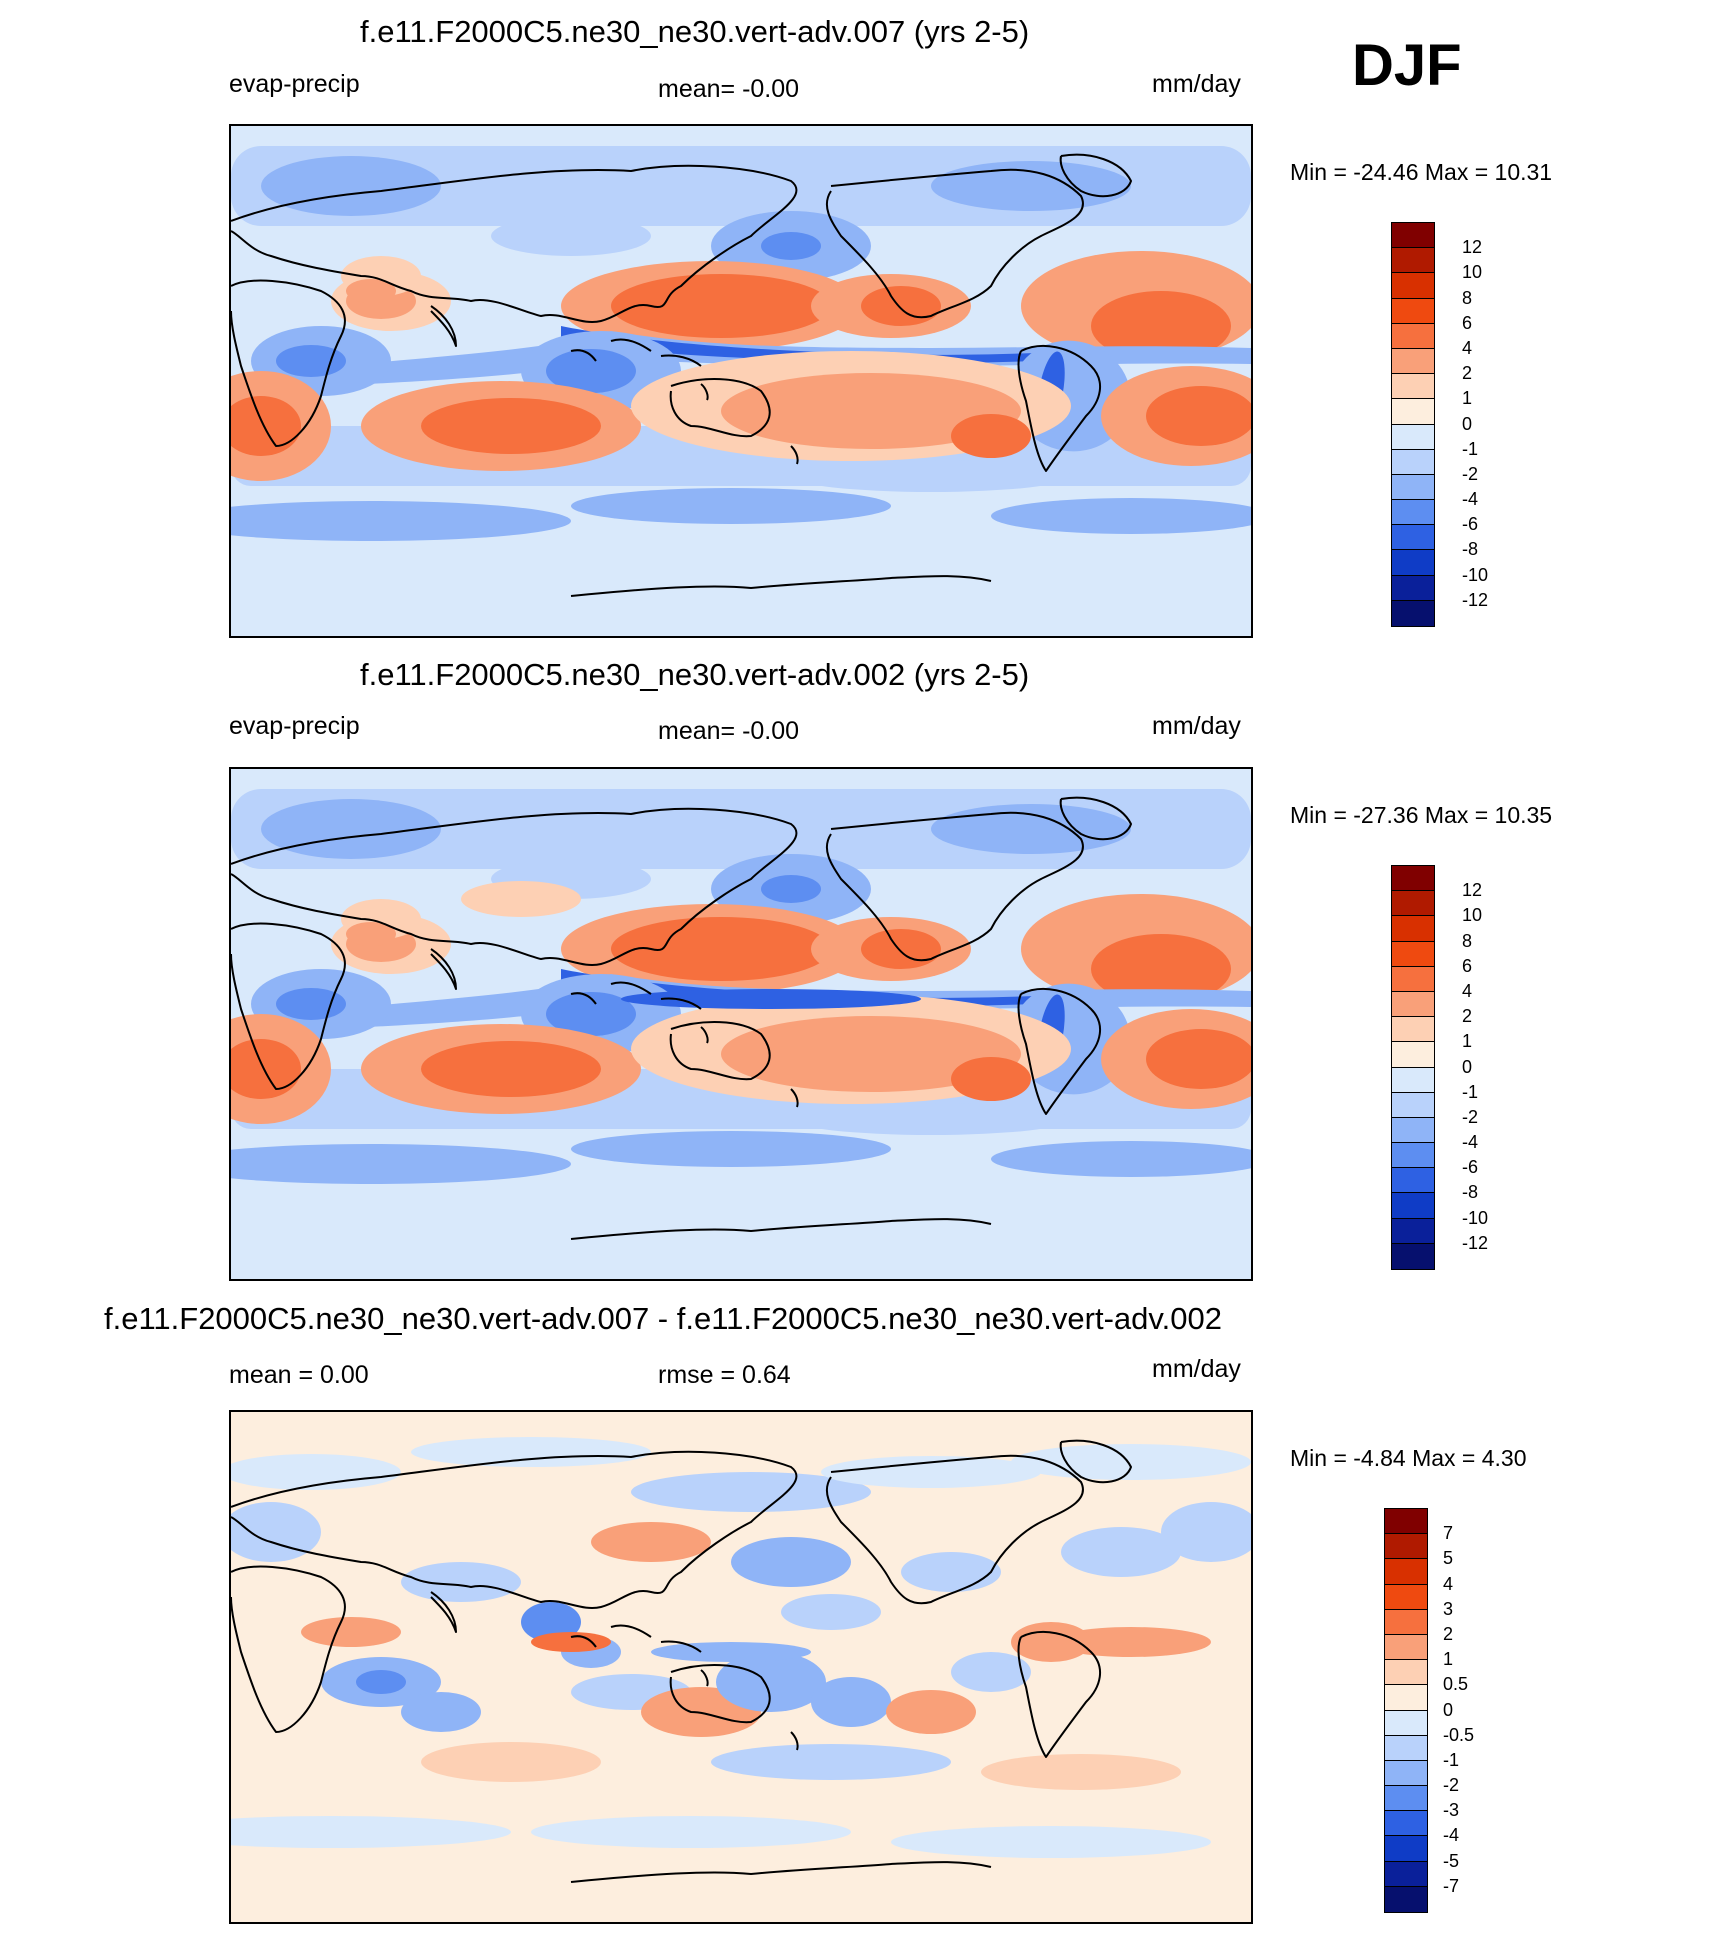 Image resolution: width=1710 pixels, height=1953 pixels. Describe the element at coordinates (724, 1375) in the screenshot. I see `panel-3-rmse-label: rmse = 0.64` at that location.